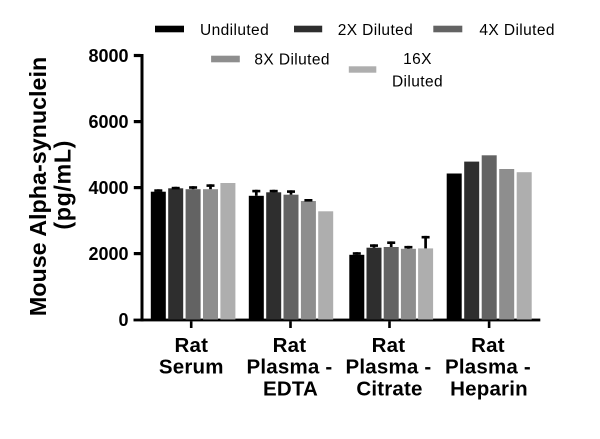 The image size is (600, 439). Describe the element at coordinates (489, 388) in the screenshot. I see `svg-text: Heparin` at that location.